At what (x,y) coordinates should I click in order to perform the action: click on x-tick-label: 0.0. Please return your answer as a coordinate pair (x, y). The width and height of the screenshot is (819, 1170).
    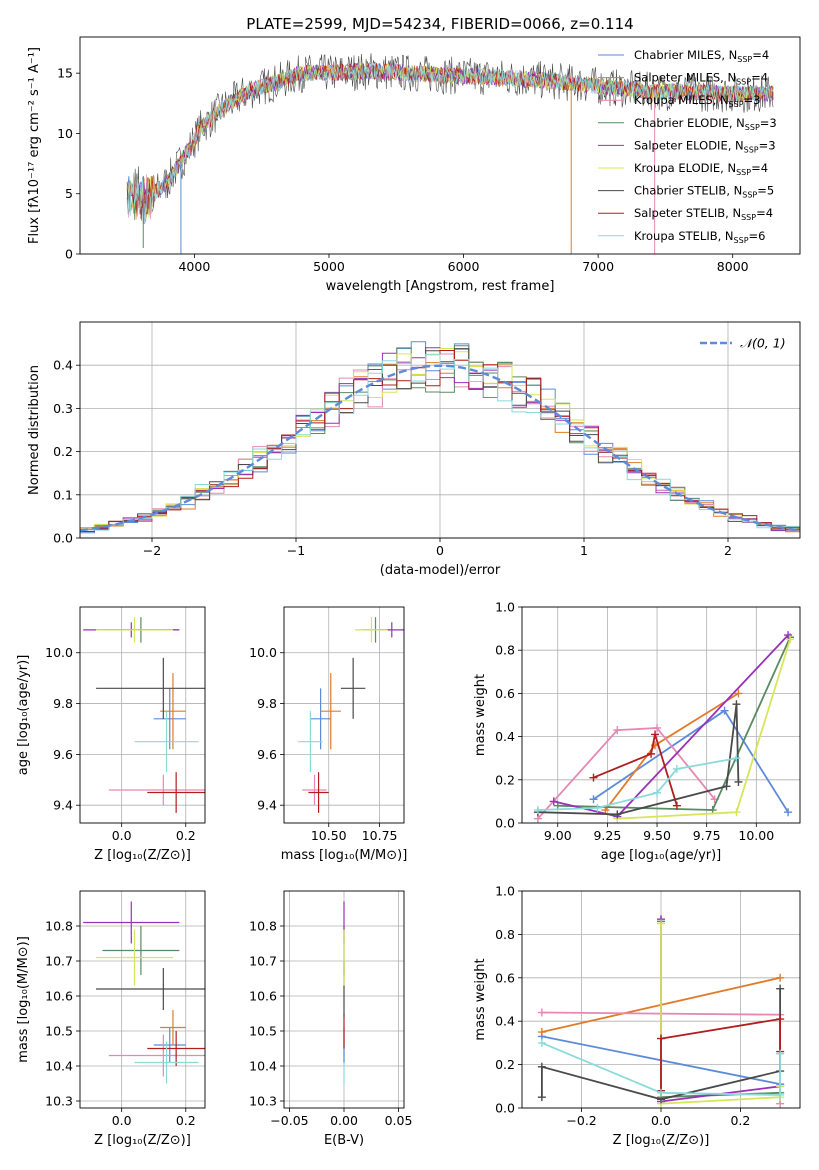
    Looking at the image, I should click on (661, 1120).